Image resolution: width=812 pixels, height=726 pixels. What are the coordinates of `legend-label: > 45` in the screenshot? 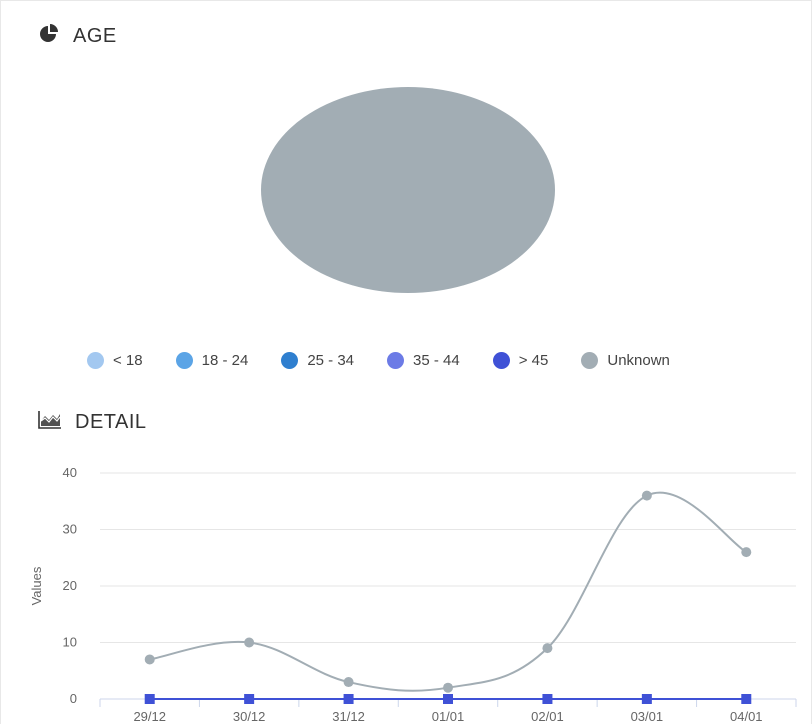 It's located at (533, 360).